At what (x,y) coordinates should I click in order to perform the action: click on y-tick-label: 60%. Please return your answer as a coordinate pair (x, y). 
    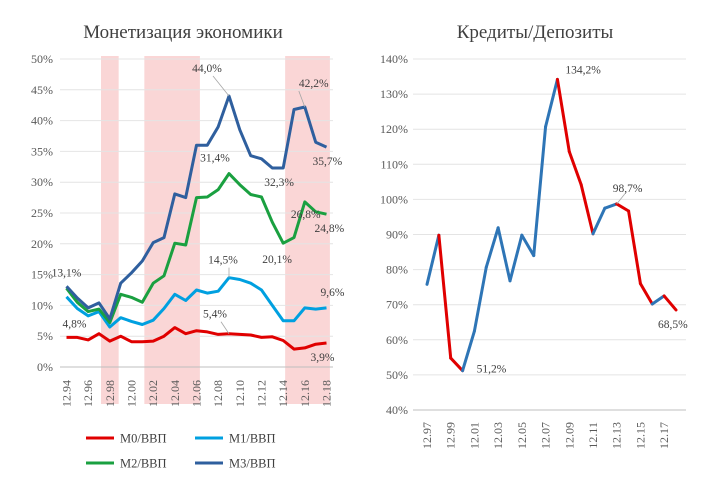
    Looking at the image, I should click on (397, 340).